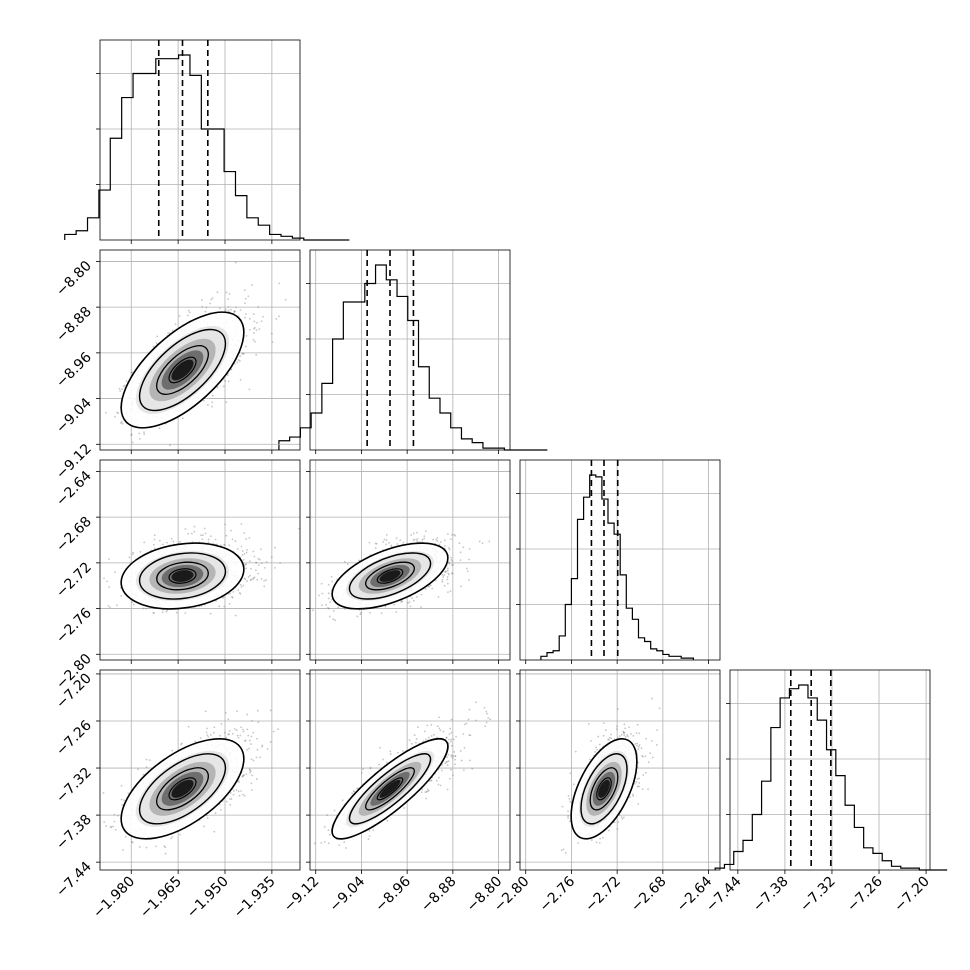 The width and height of the screenshot is (970, 970). What do you see at coordinates (831, 777) in the screenshot?
I see `histogram-step` at bounding box center [831, 777].